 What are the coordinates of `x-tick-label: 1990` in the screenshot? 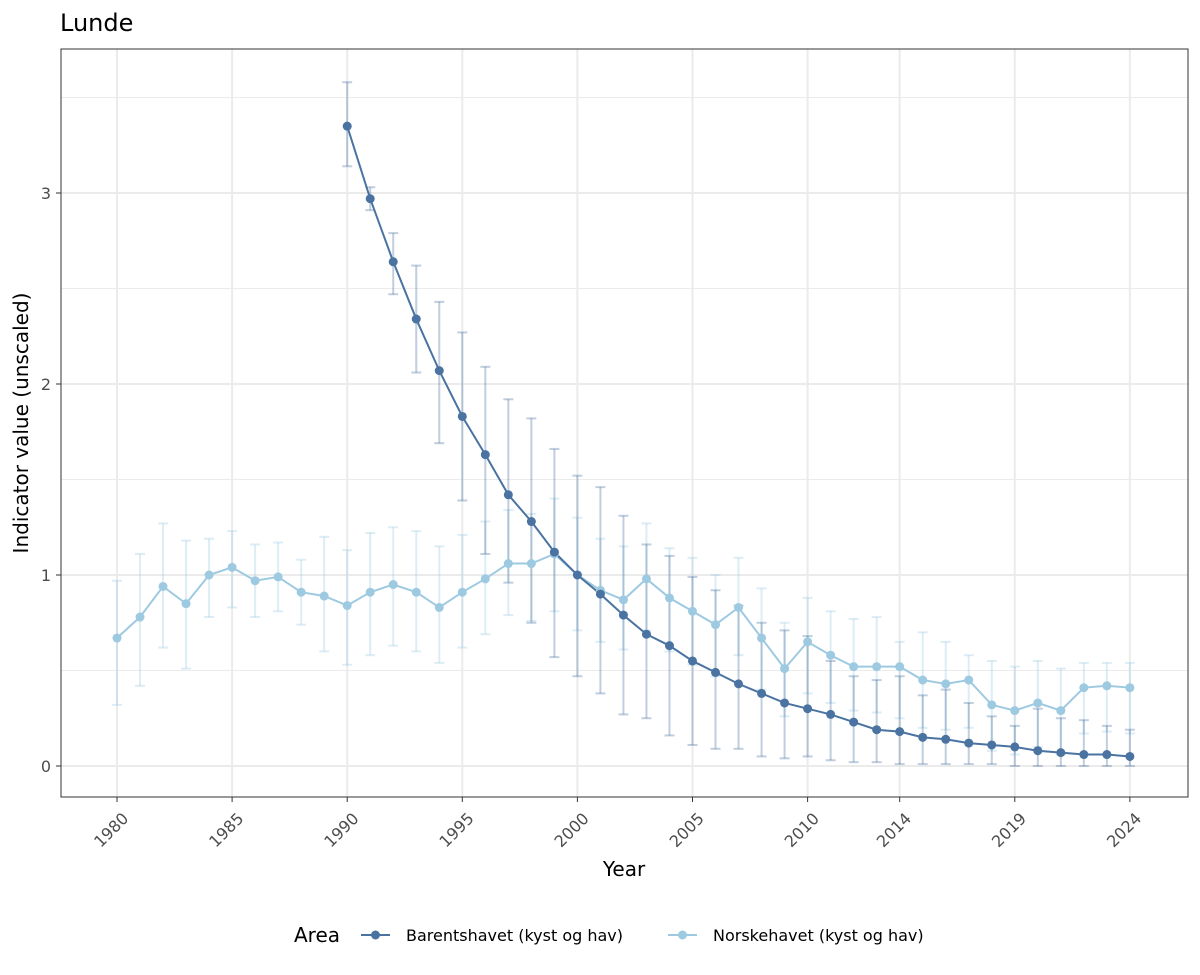 It's located at (341, 830).